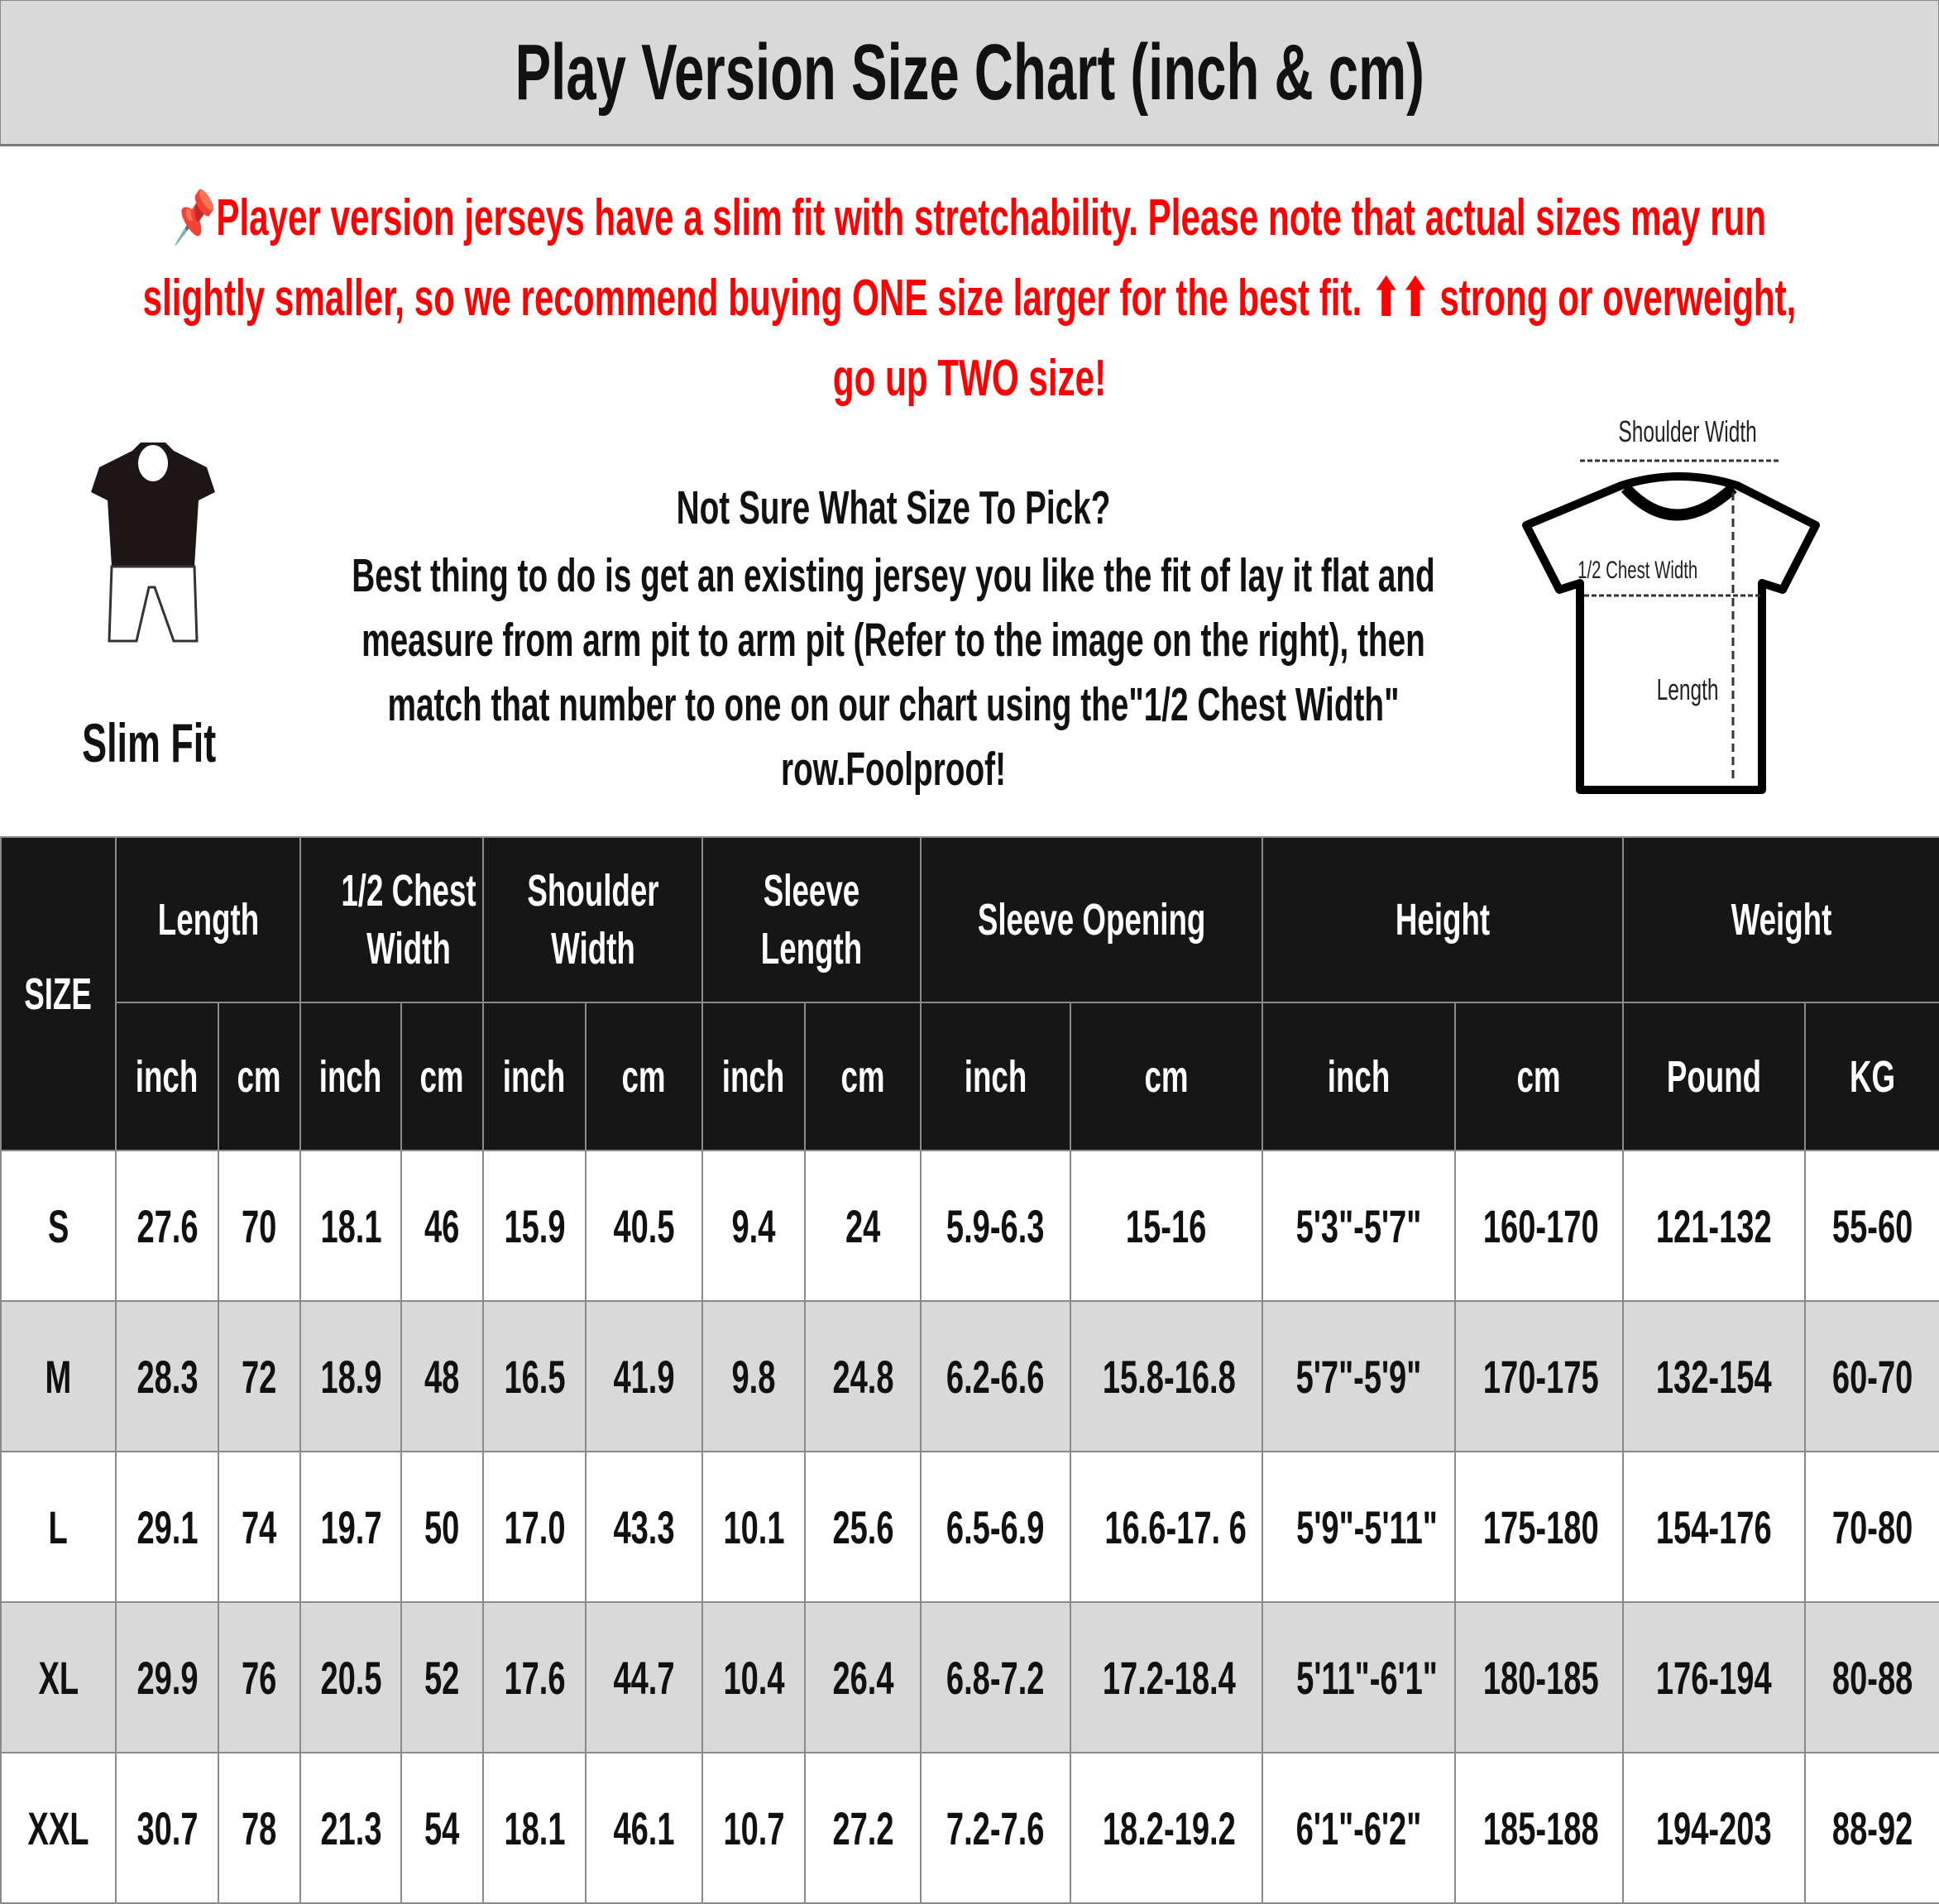 The width and height of the screenshot is (1939, 1904). I want to click on value-cell: 176-194, so click(1714, 1677).